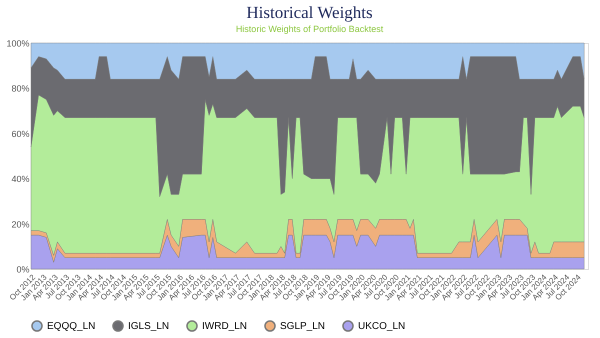 The height and width of the screenshot is (338, 600). What do you see at coordinates (20, 133) in the screenshot?
I see `y-tick-label: 60%` at bounding box center [20, 133].